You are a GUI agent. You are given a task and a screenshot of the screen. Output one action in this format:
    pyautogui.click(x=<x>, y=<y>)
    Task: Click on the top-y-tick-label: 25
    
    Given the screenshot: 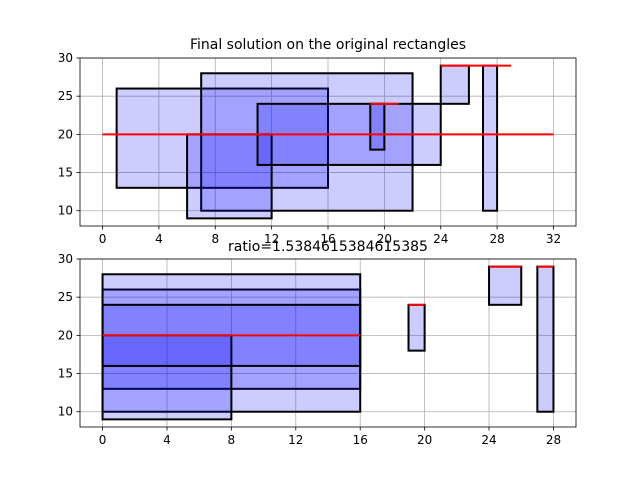 What is the action you would take?
    pyautogui.click(x=65, y=96)
    